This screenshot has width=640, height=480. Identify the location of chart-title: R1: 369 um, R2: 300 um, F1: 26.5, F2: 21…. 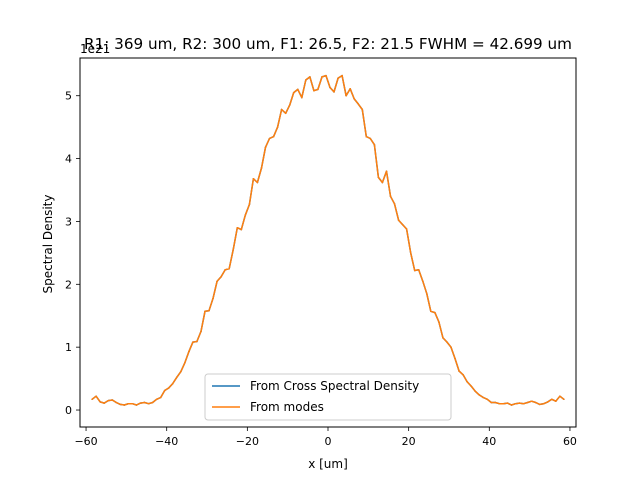
(328, 44).